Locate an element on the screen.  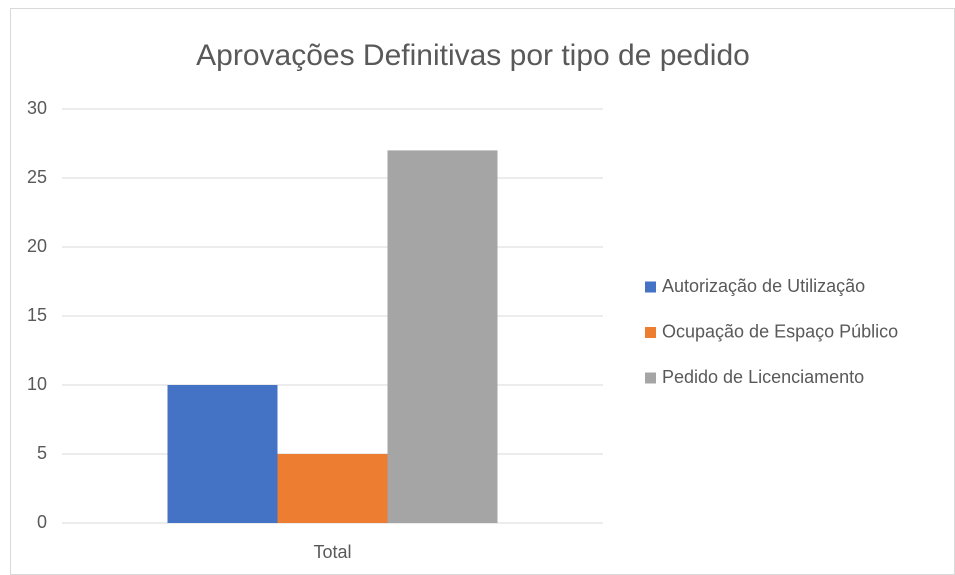
y-tick-label: 30 is located at coordinates (37, 108).